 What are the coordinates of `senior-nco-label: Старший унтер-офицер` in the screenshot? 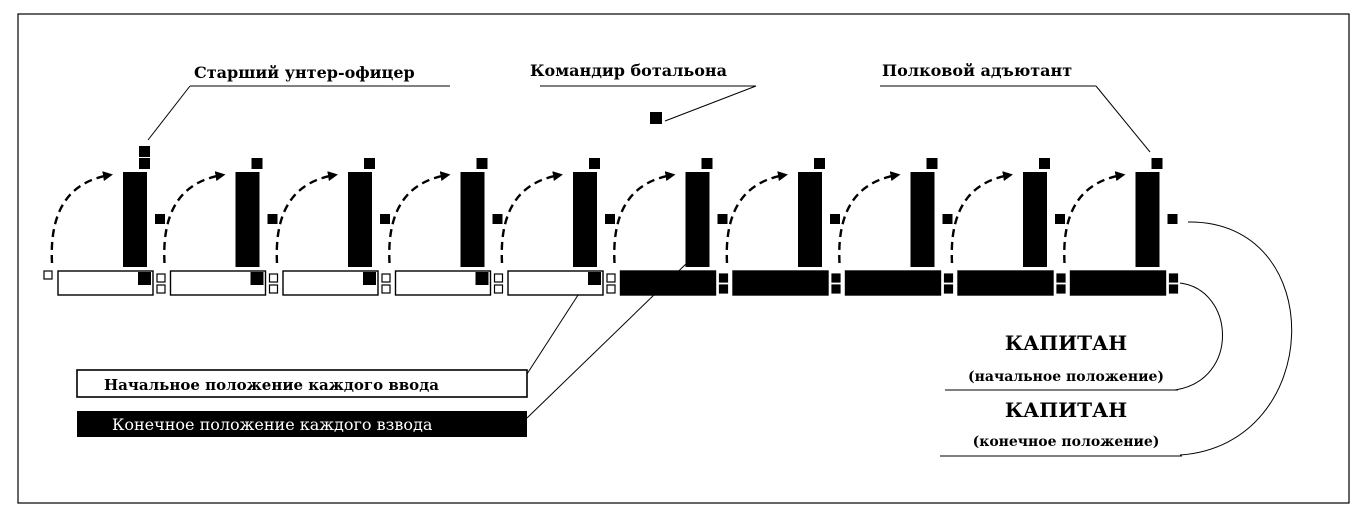 It's located at (304, 72).